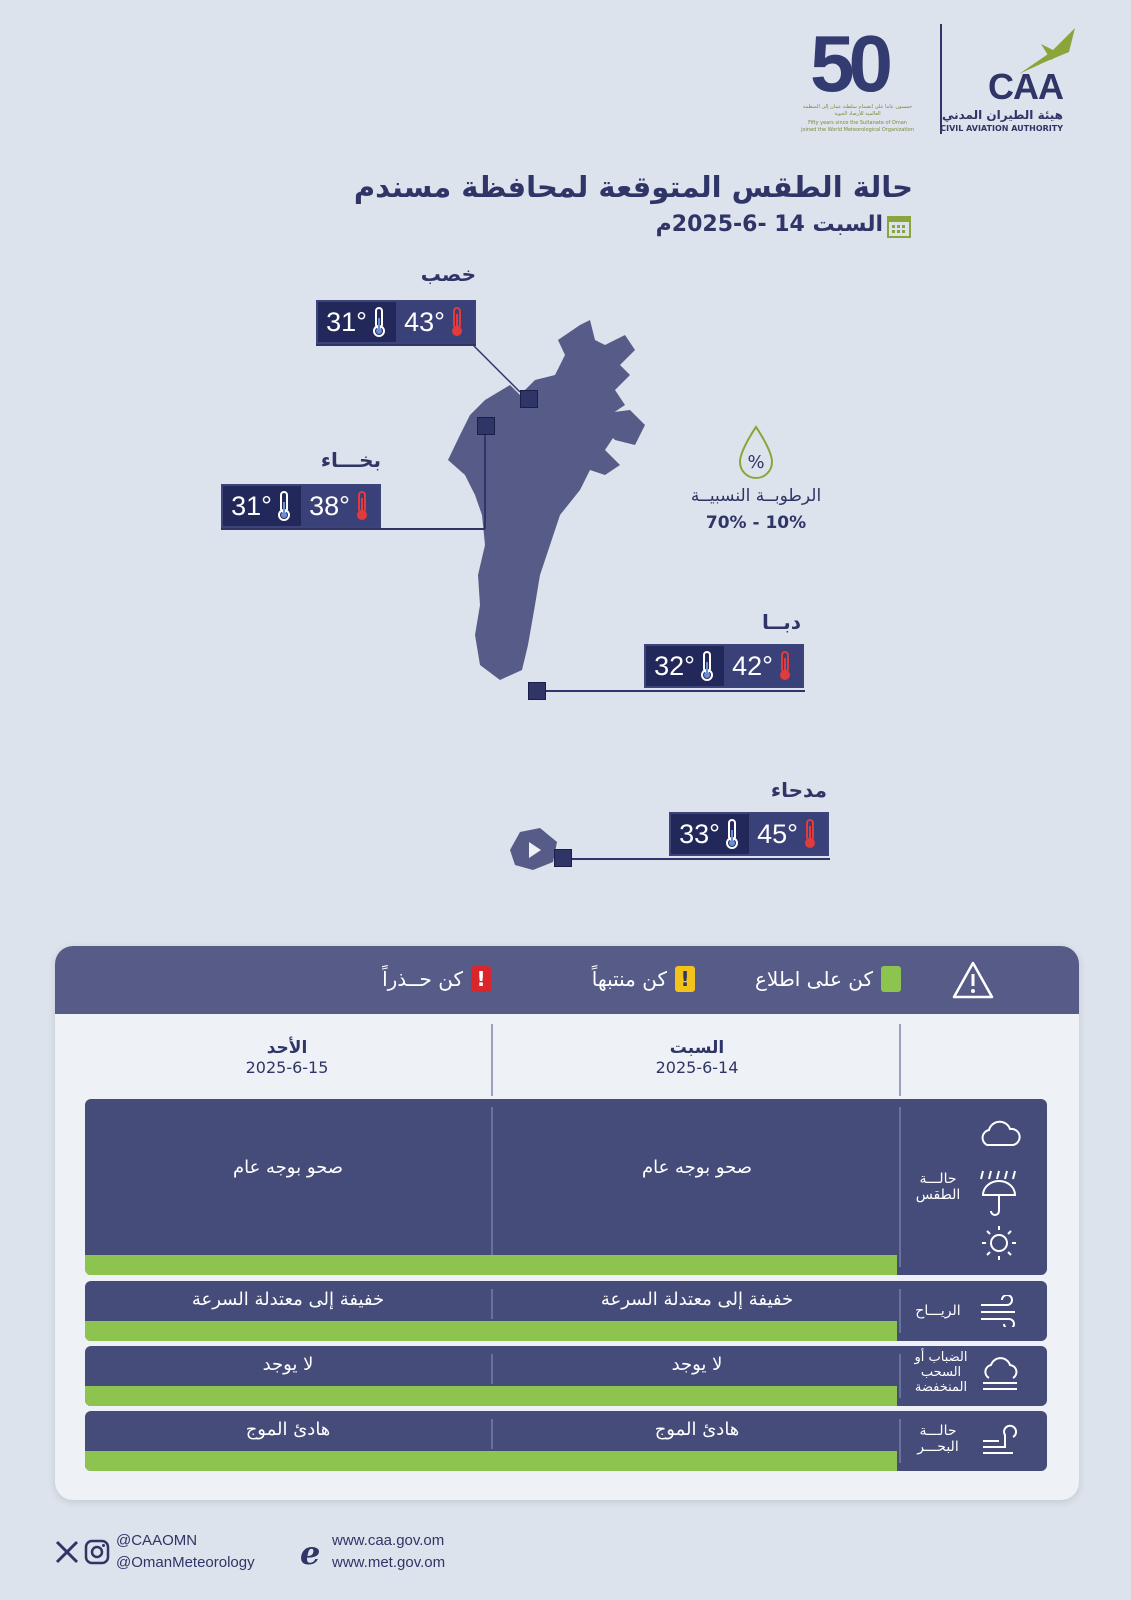 The width and height of the screenshot is (1131, 1600). What do you see at coordinates (1026, 86) in the screenshot?
I see `caa-letters: CAA` at bounding box center [1026, 86].